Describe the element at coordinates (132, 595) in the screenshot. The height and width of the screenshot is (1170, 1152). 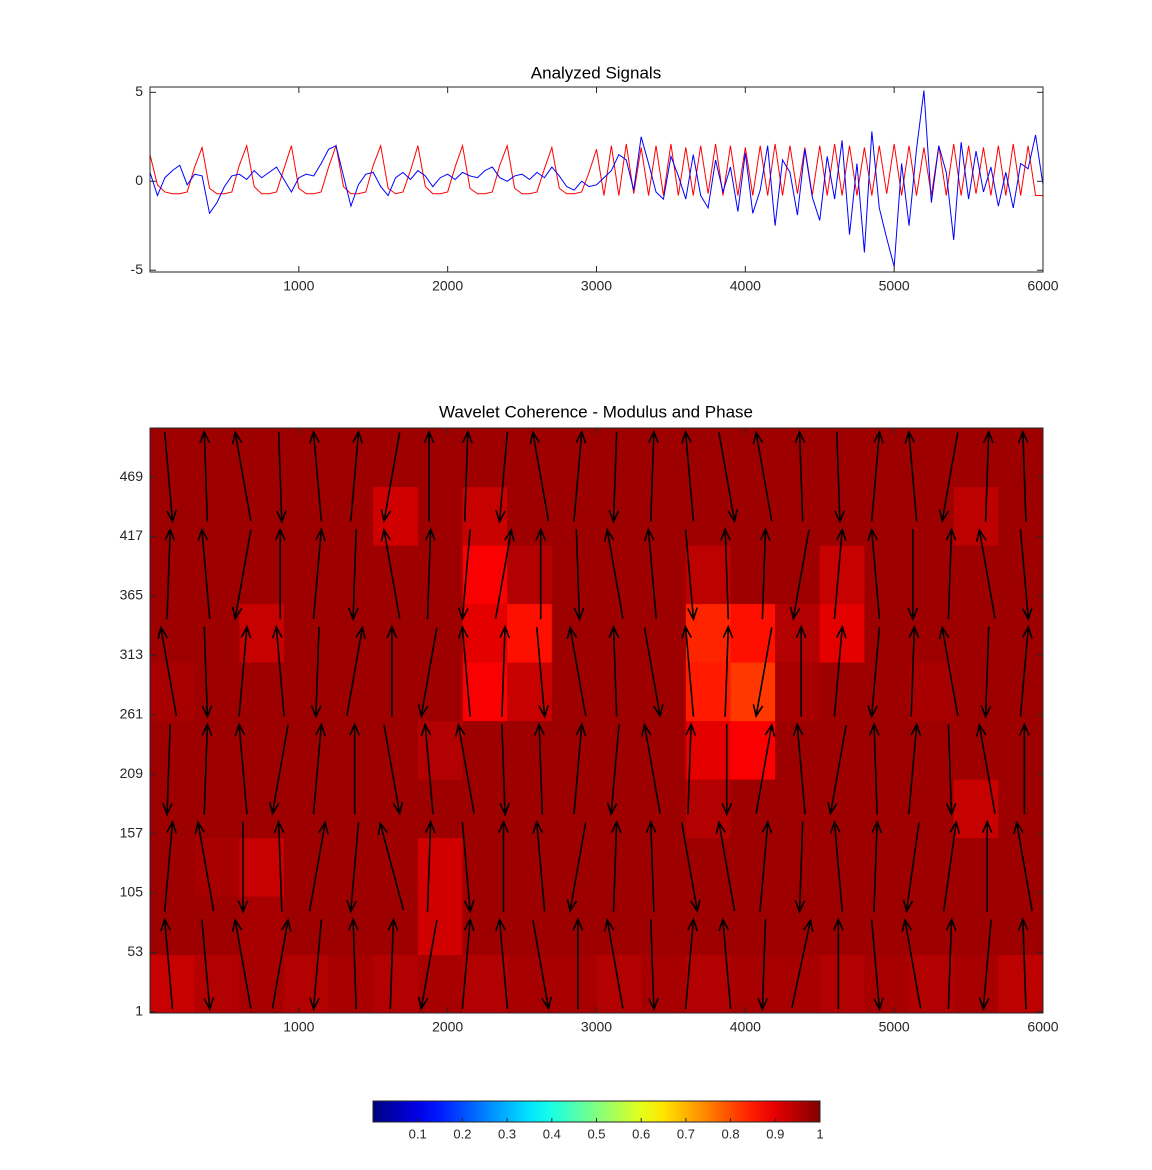
I see `y-tick-label: 365` at that location.